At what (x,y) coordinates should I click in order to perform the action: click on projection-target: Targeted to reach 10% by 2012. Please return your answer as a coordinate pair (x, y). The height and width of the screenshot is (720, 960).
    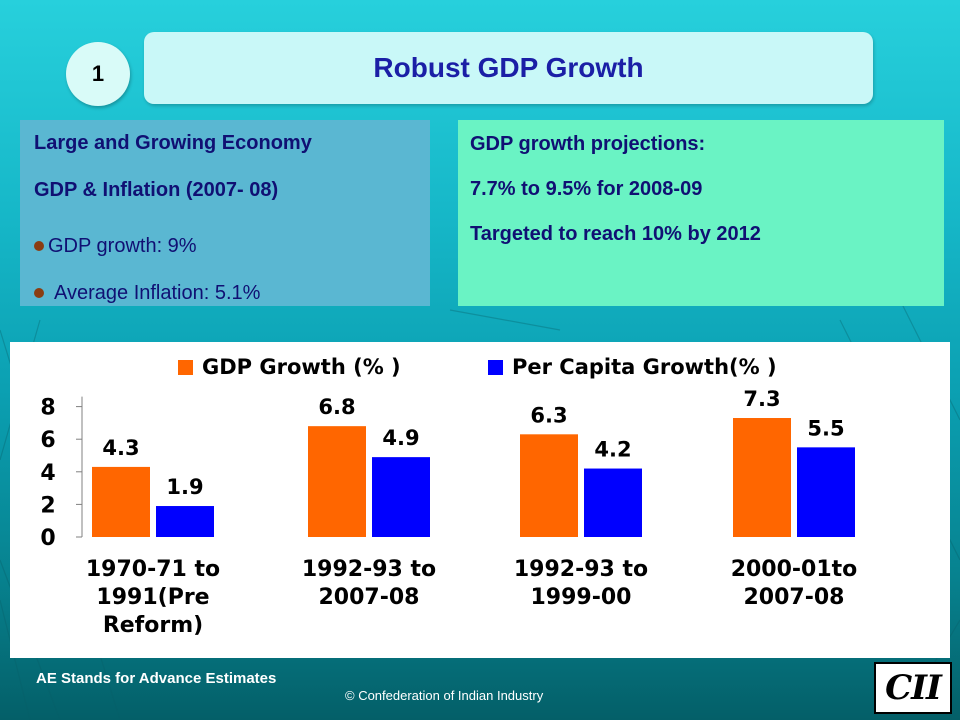
    Looking at the image, I should click on (615, 234).